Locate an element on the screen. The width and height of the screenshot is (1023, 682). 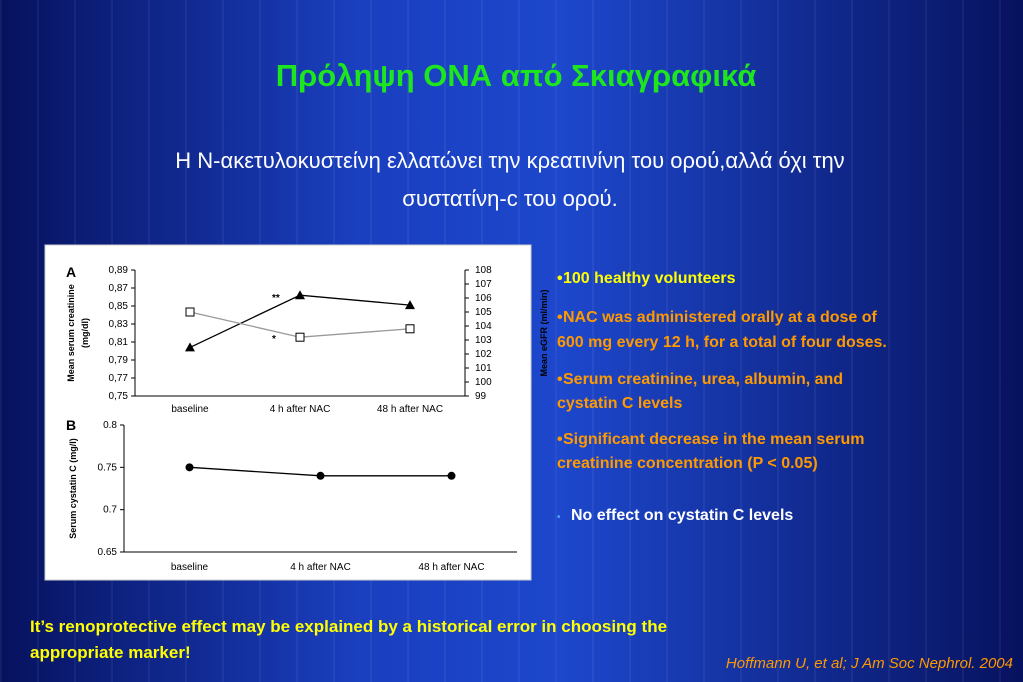
annotation: * is located at coordinates (274, 339).